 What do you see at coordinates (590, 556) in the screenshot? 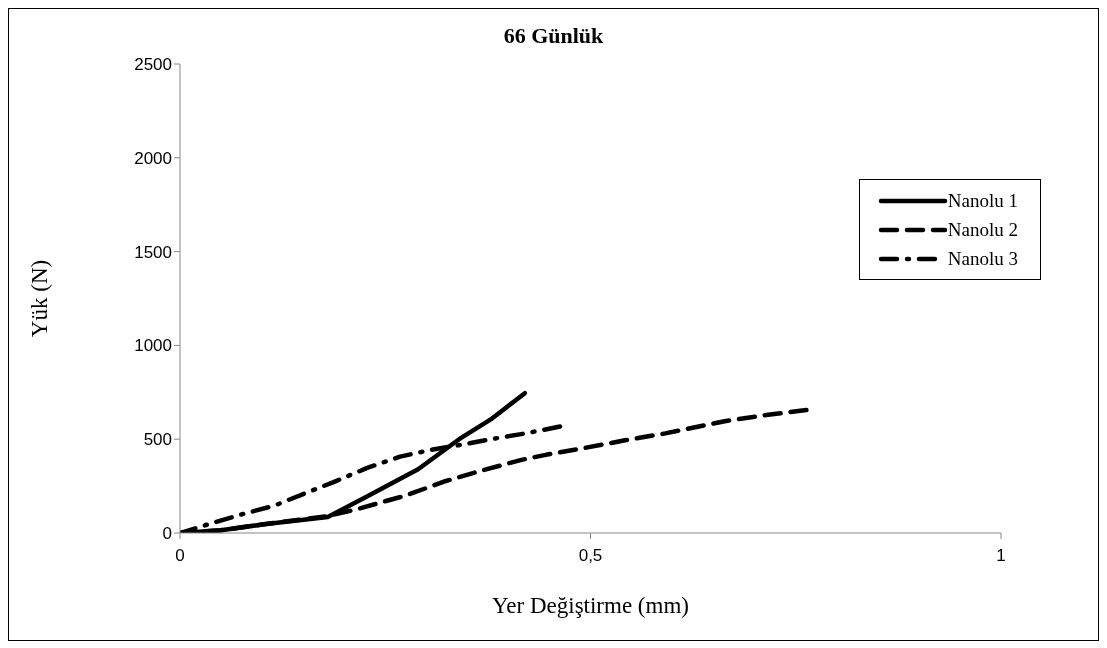
I see `x-tick-label: 0,5` at bounding box center [590, 556].